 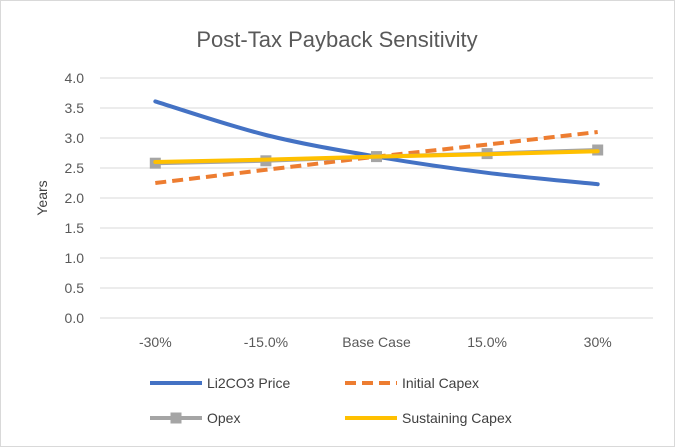 I want to click on y-tick-label: 4.0, so click(x=75, y=78).